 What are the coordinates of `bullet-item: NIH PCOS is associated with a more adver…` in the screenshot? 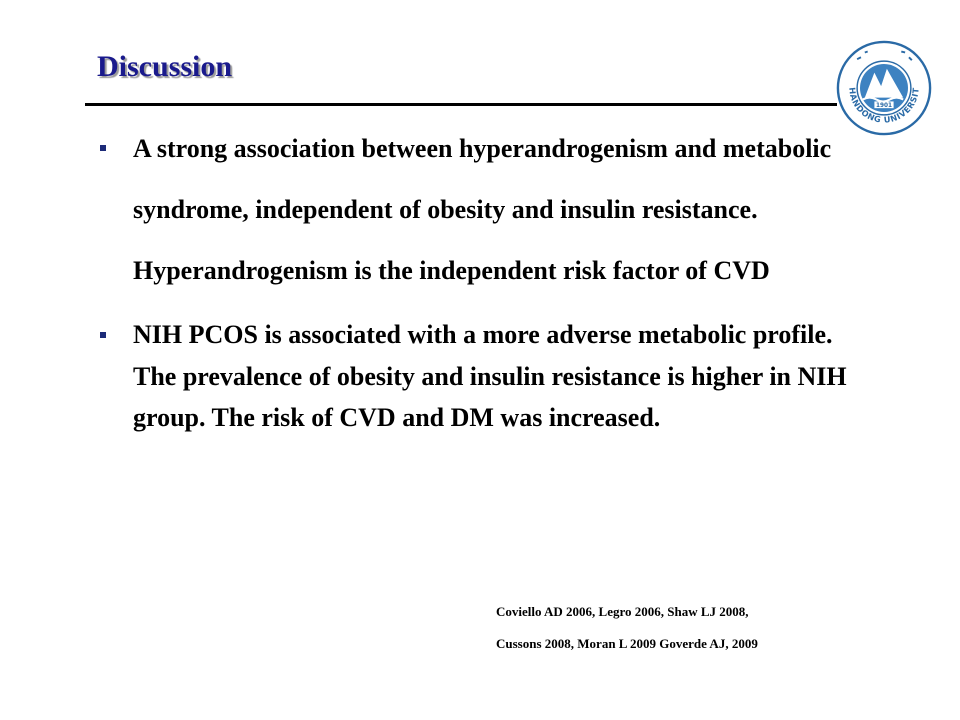 It's located at (490, 376).